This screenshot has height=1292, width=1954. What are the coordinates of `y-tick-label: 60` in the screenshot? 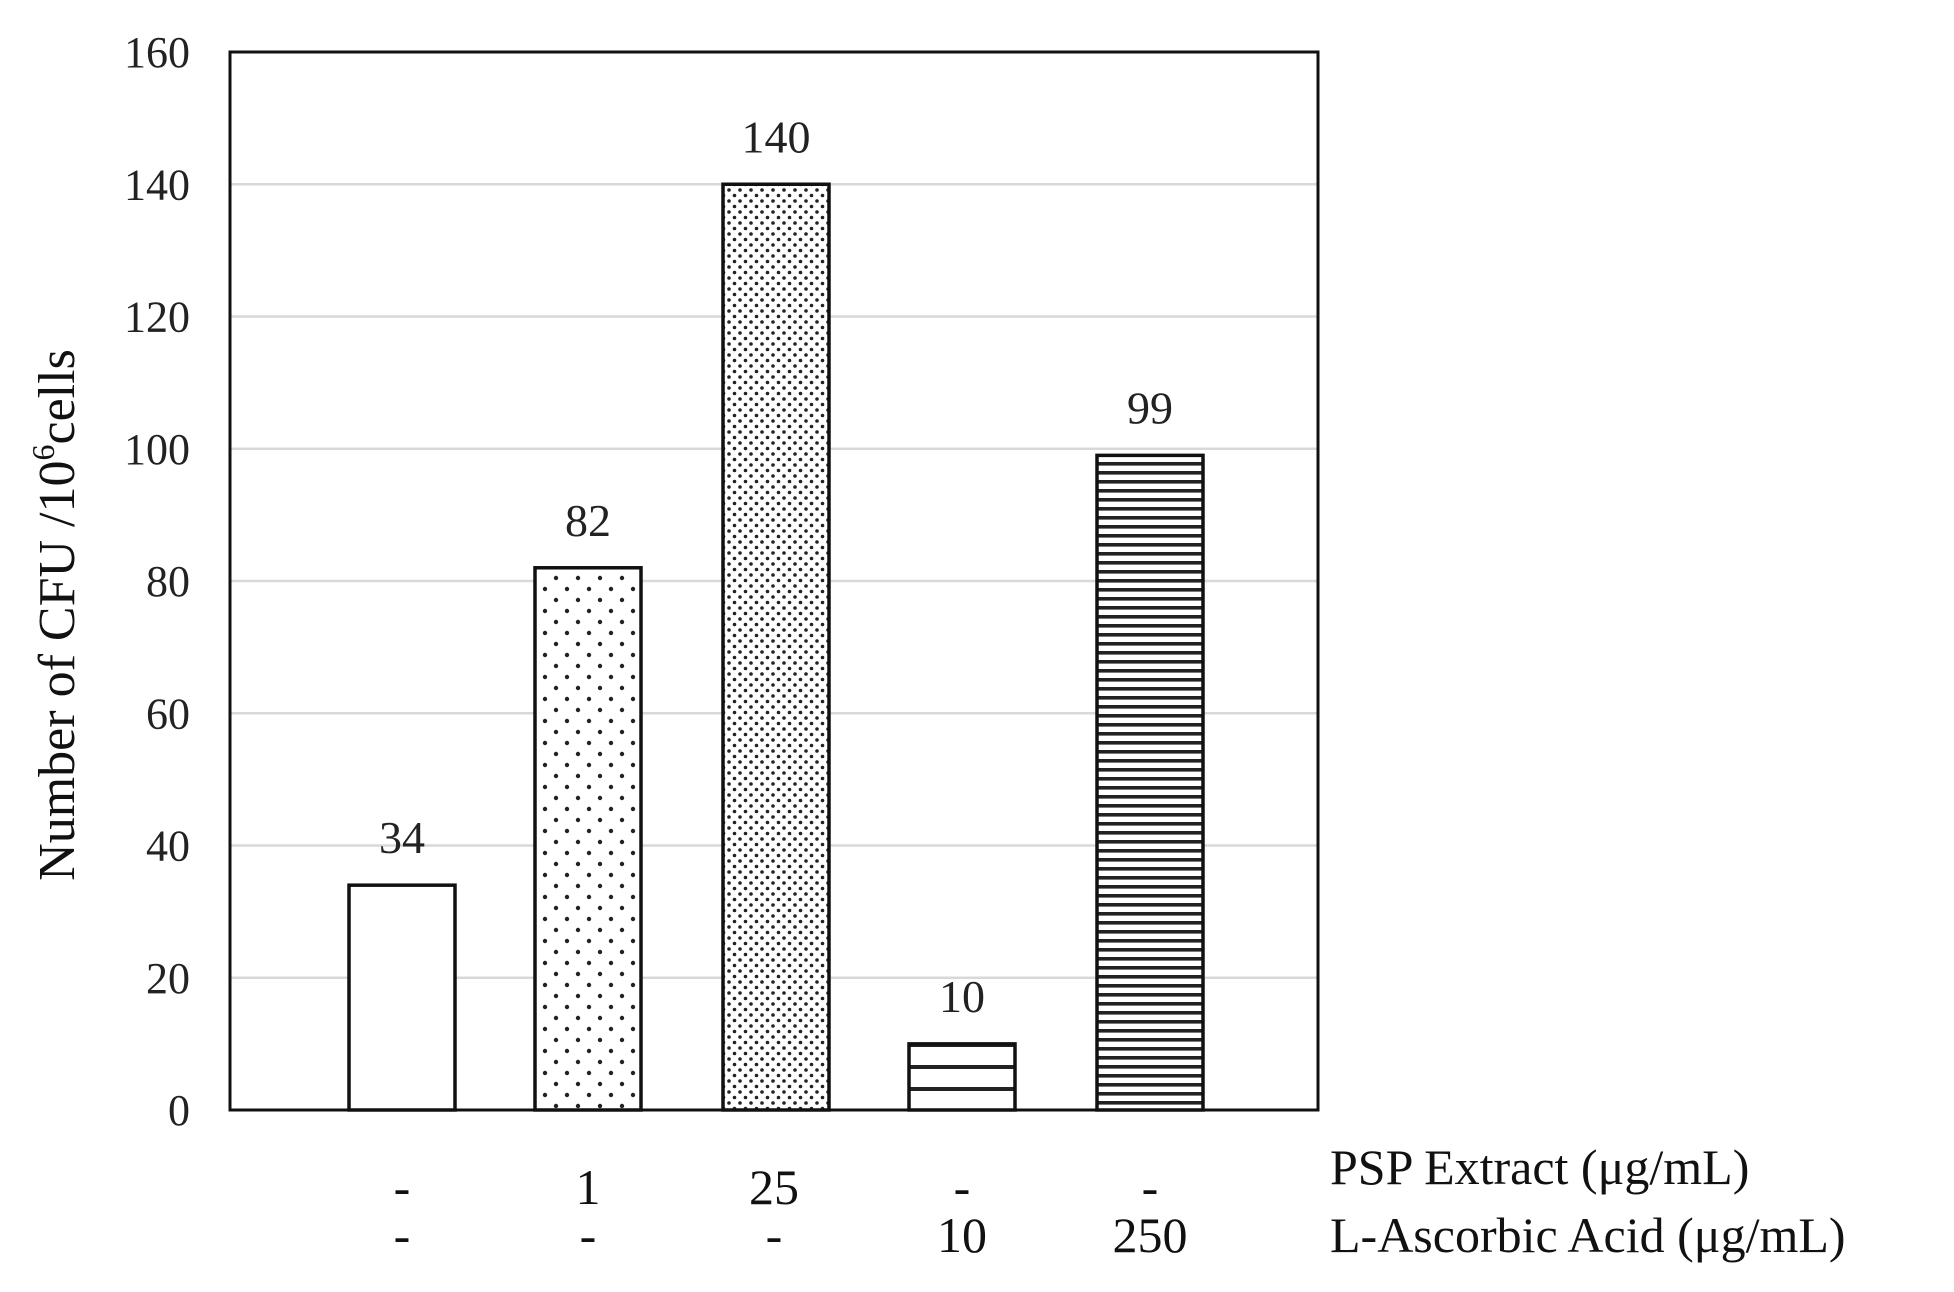 It's located at (168, 713).